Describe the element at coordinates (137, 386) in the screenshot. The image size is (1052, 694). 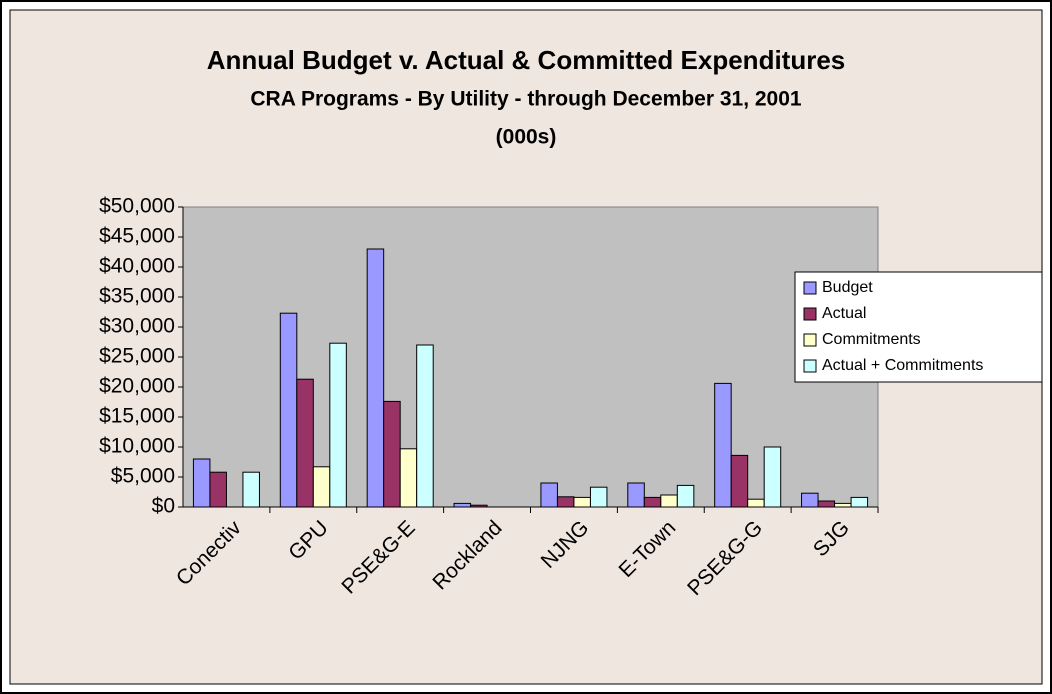
I see `y-tick-label: $20,000` at that location.